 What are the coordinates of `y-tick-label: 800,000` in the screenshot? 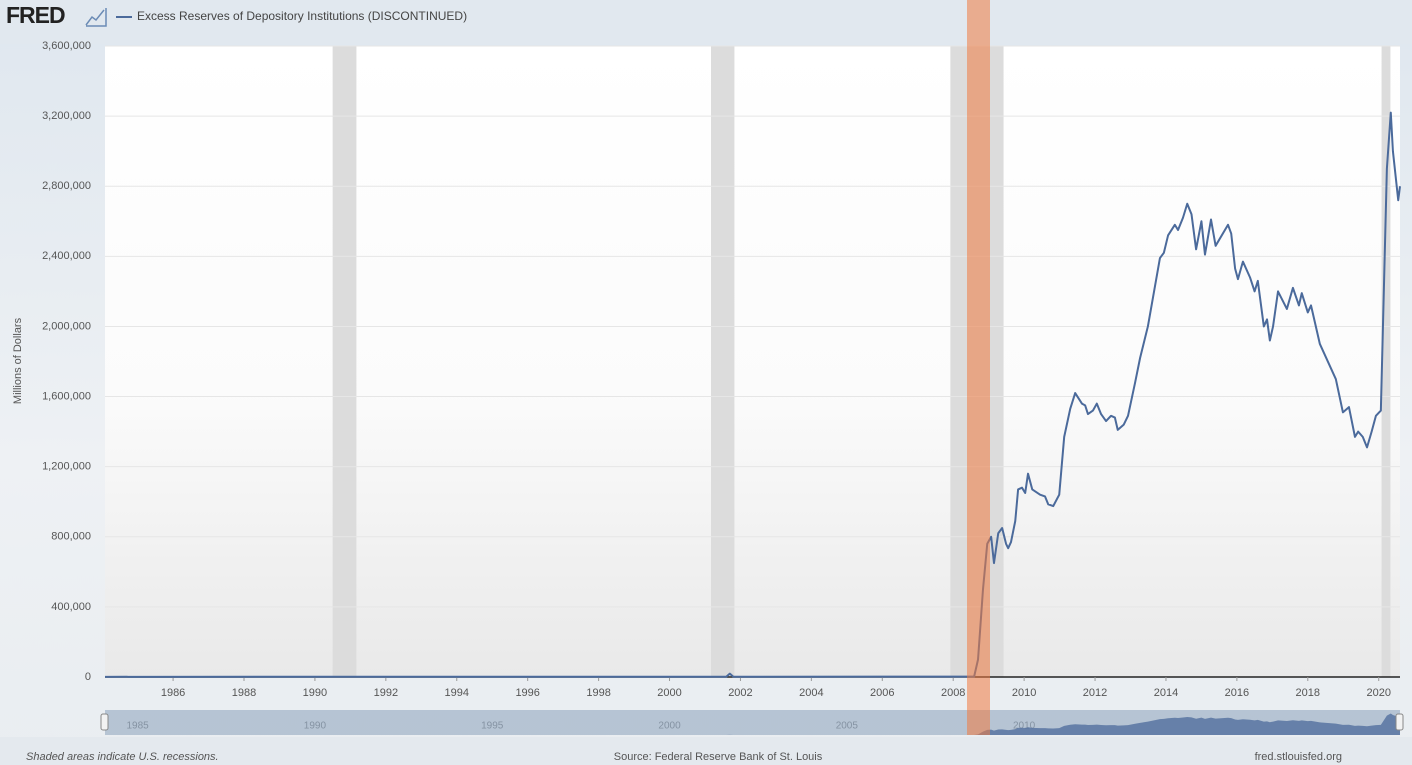 It's located at (71, 537).